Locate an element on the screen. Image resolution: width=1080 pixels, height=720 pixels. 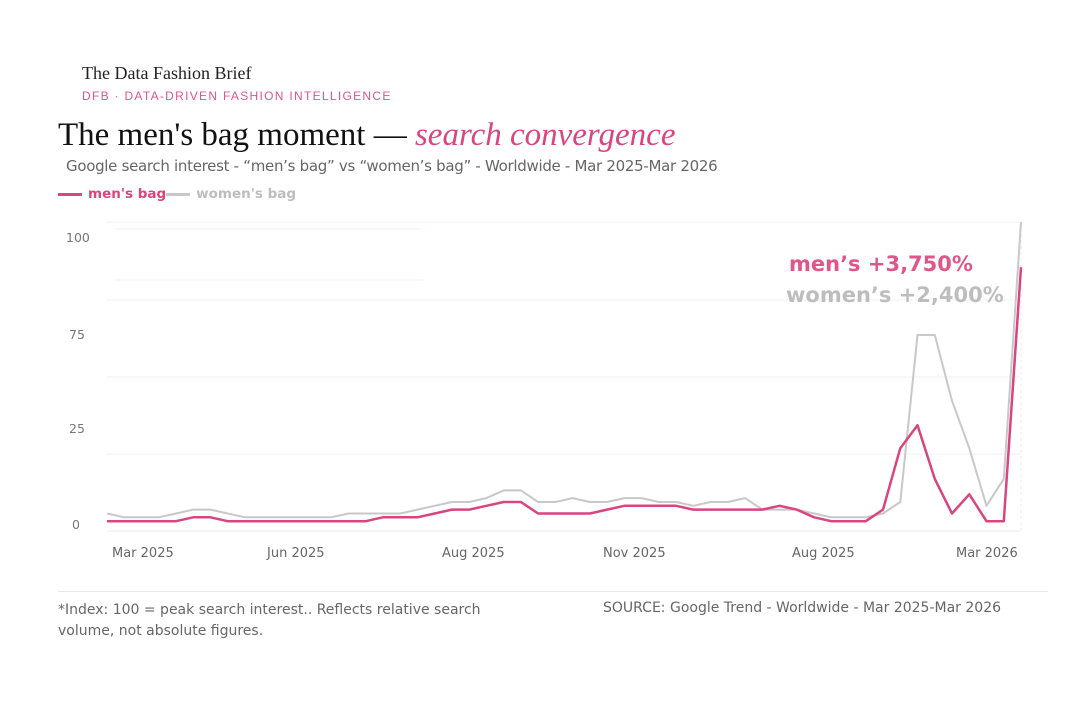
chart-legend: men's bag women's bag is located at coordinates (177, 194).